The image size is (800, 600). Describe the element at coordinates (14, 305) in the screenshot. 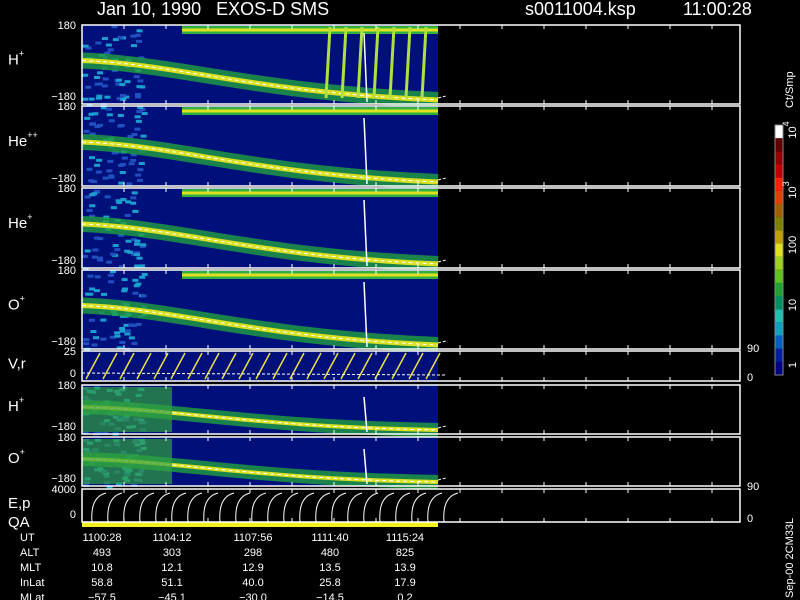

I see `panel-label-base: O` at that location.